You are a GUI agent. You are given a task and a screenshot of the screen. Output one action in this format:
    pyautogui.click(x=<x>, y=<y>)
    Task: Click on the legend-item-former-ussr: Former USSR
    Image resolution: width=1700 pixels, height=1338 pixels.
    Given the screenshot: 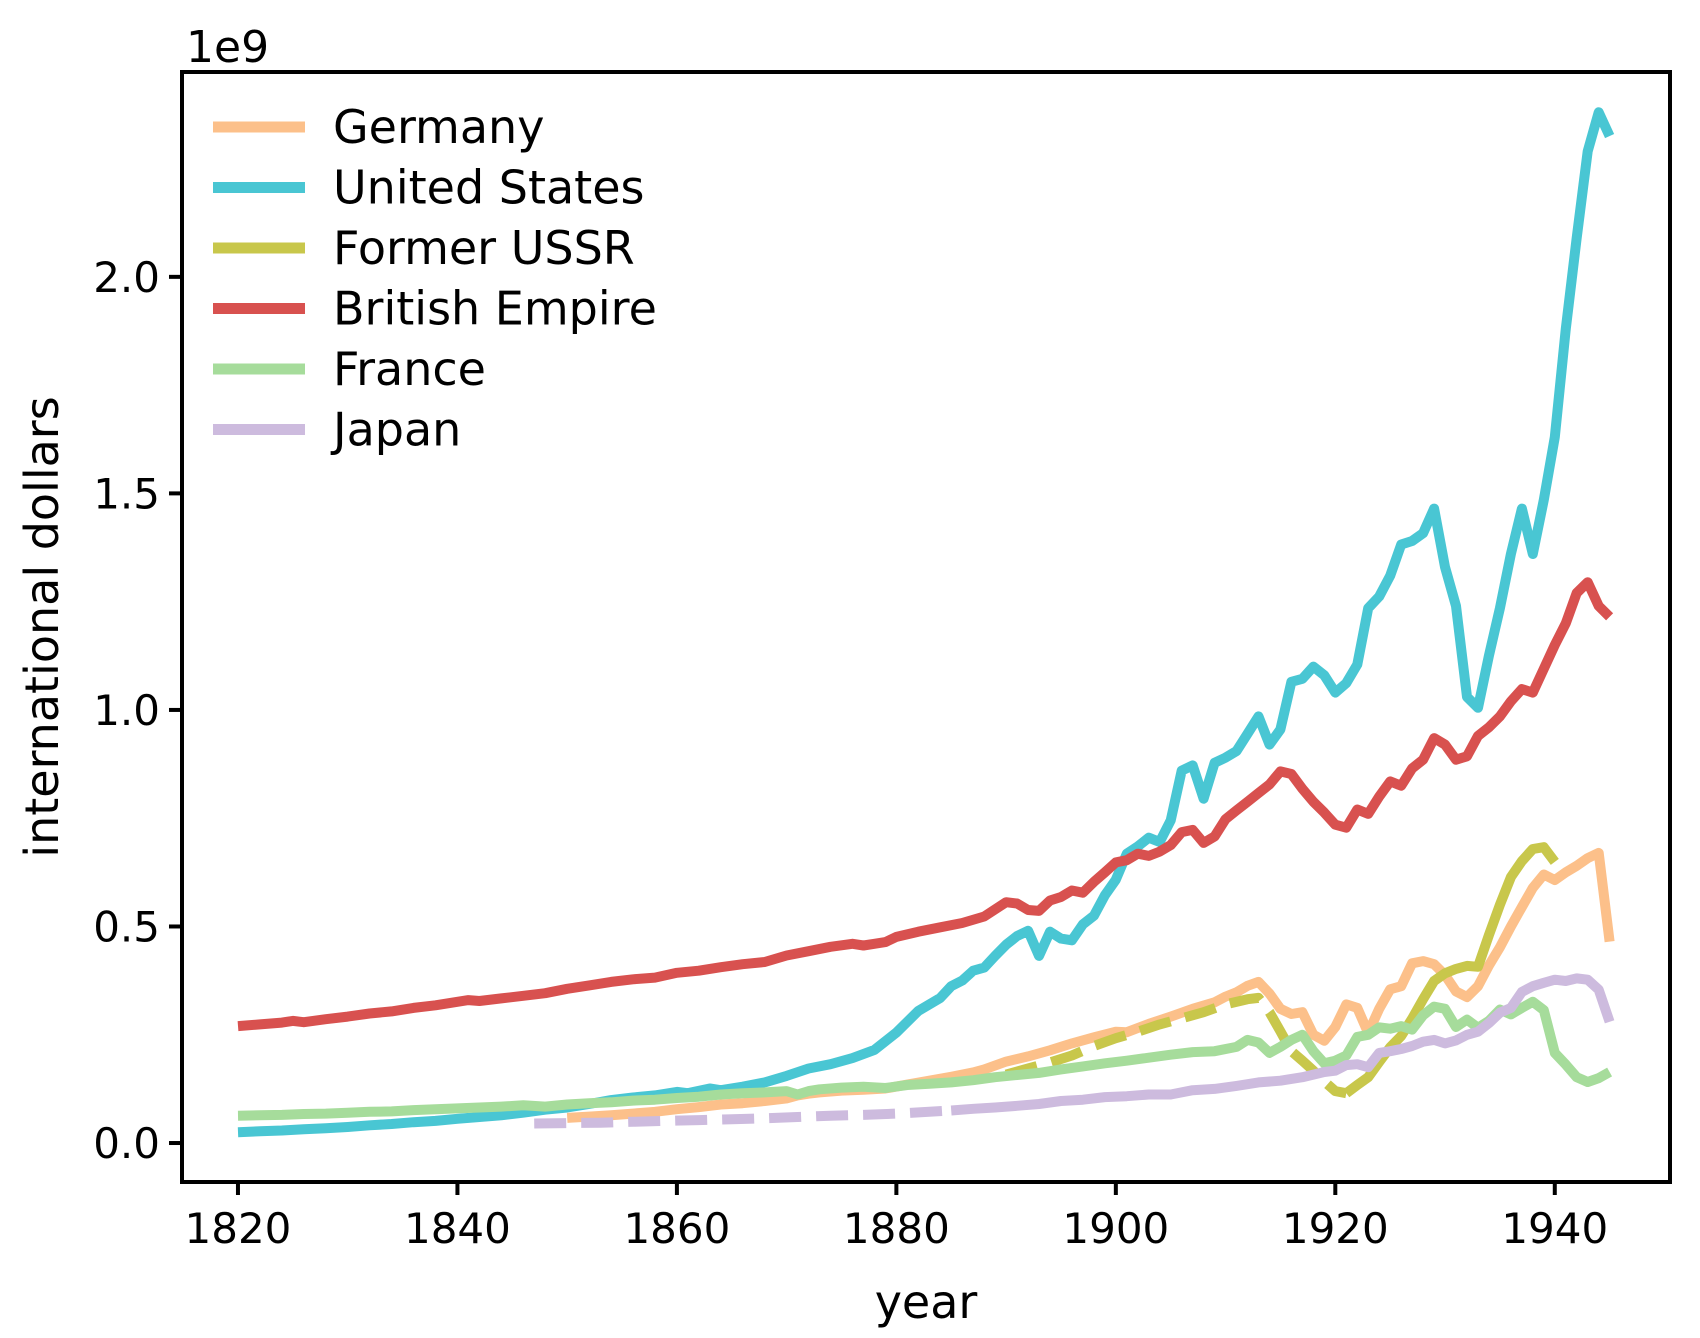 What is the action you would take?
    pyautogui.click(x=424, y=248)
    